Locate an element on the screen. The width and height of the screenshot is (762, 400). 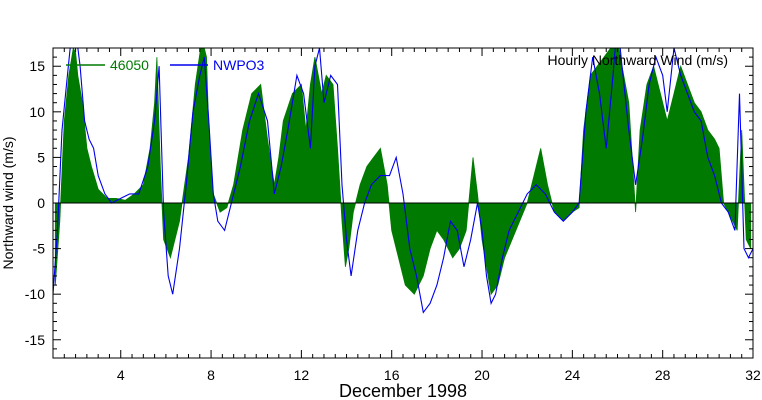
x-tick-label: 24 is located at coordinates (573, 375).